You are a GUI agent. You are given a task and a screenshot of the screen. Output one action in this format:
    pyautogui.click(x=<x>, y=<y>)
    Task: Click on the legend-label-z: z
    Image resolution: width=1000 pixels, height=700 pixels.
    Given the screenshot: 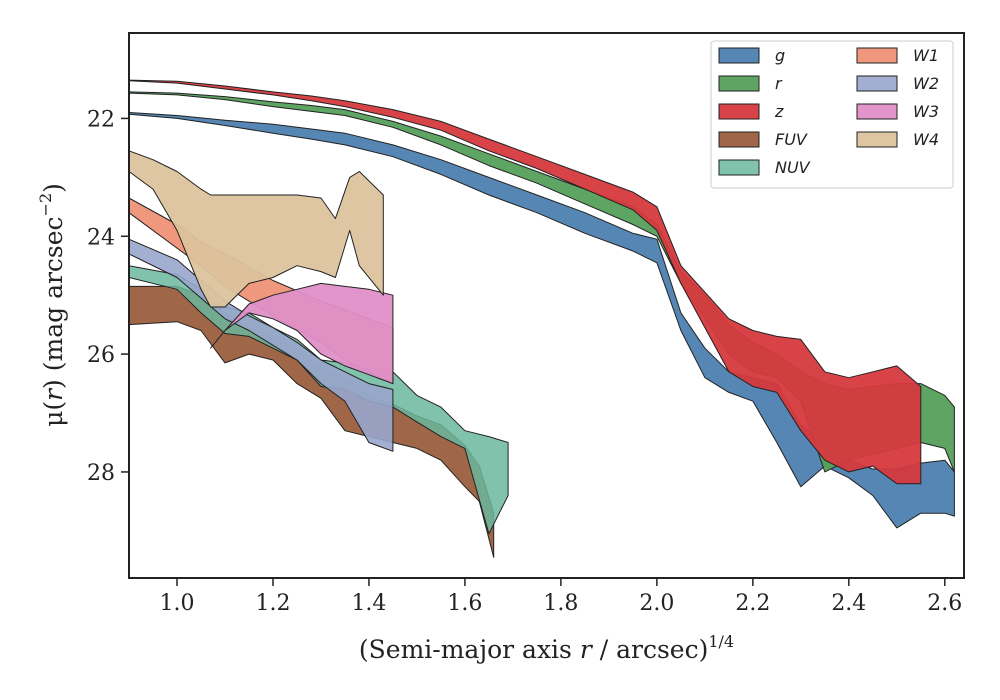 What is the action you would take?
    pyautogui.click(x=779, y=111)
    